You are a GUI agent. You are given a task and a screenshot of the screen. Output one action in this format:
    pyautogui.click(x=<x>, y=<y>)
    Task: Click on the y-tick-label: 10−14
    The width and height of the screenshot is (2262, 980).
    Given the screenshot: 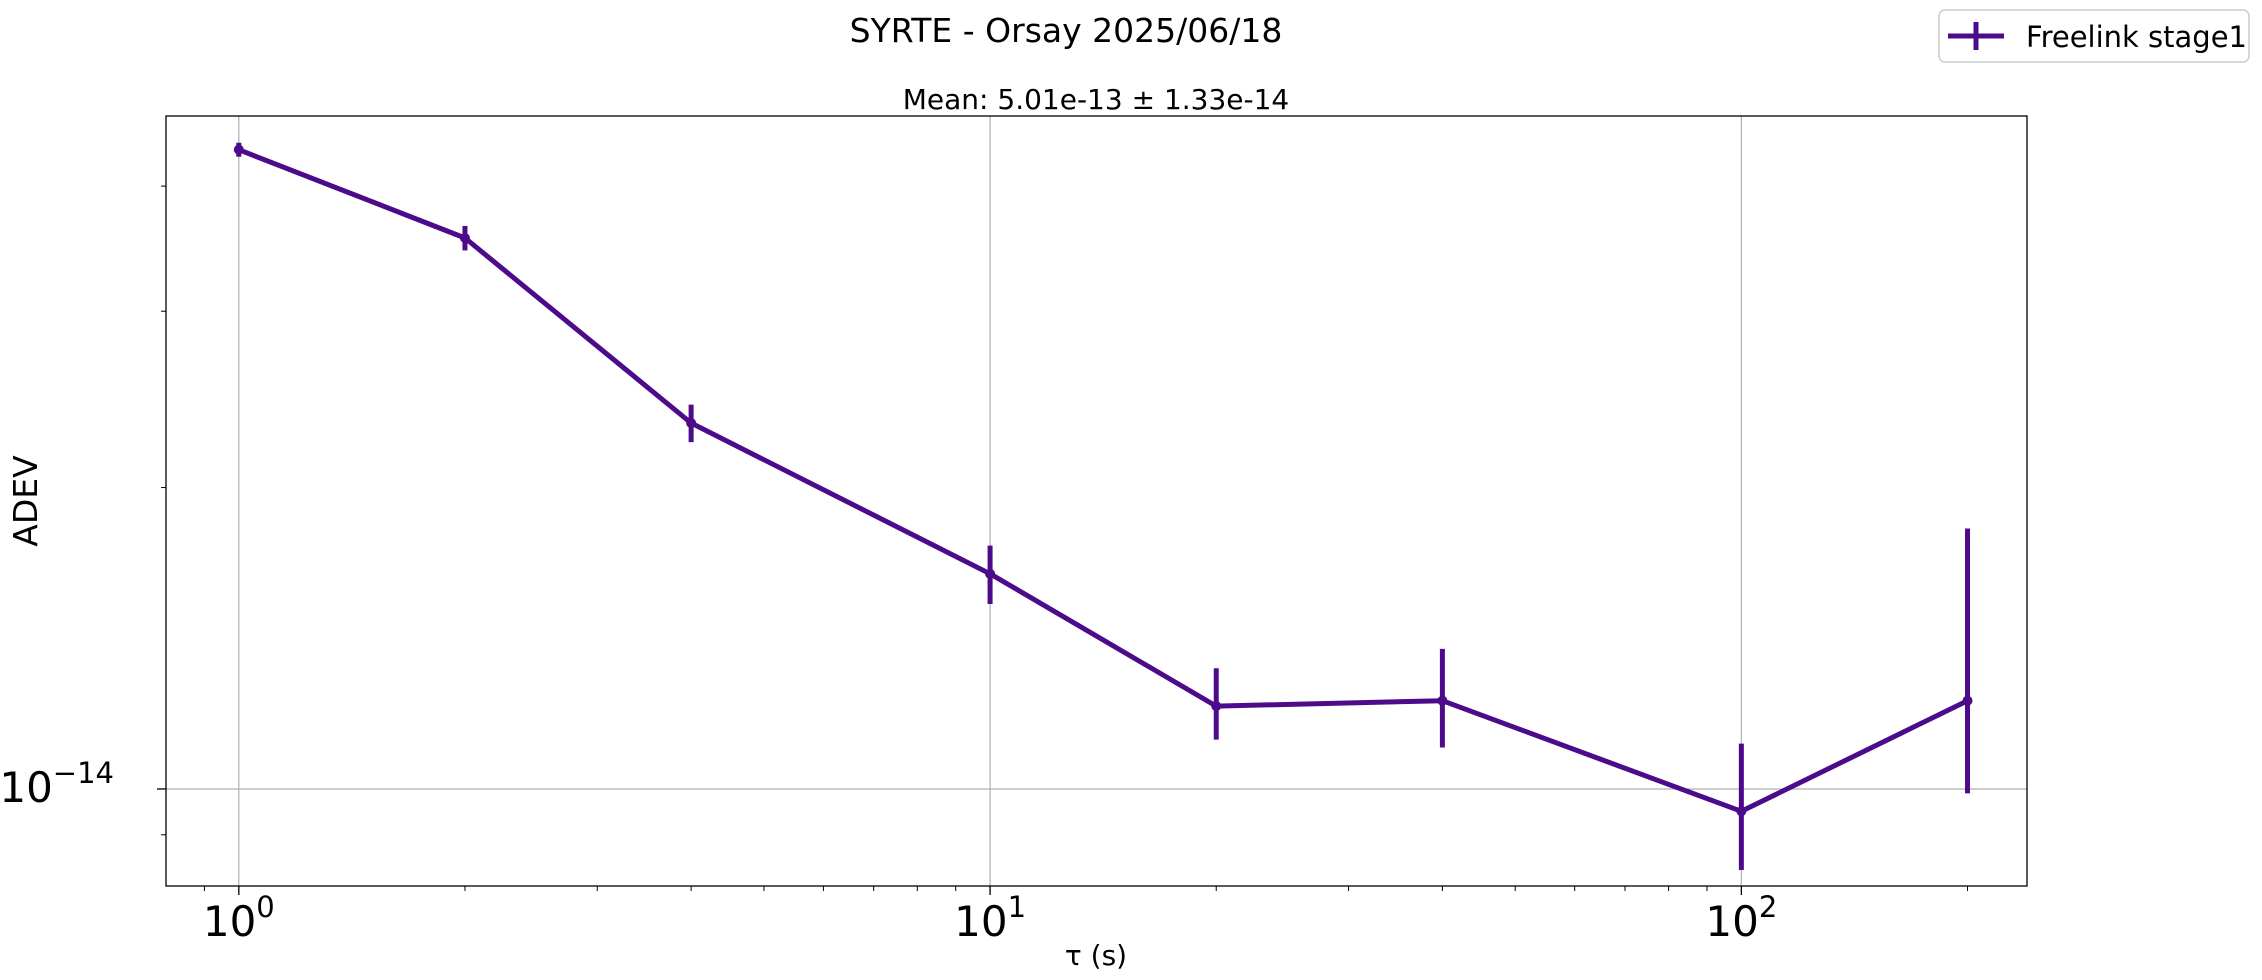 What is the action you would take?
    pyautogui.click(x=57, y=784)
    